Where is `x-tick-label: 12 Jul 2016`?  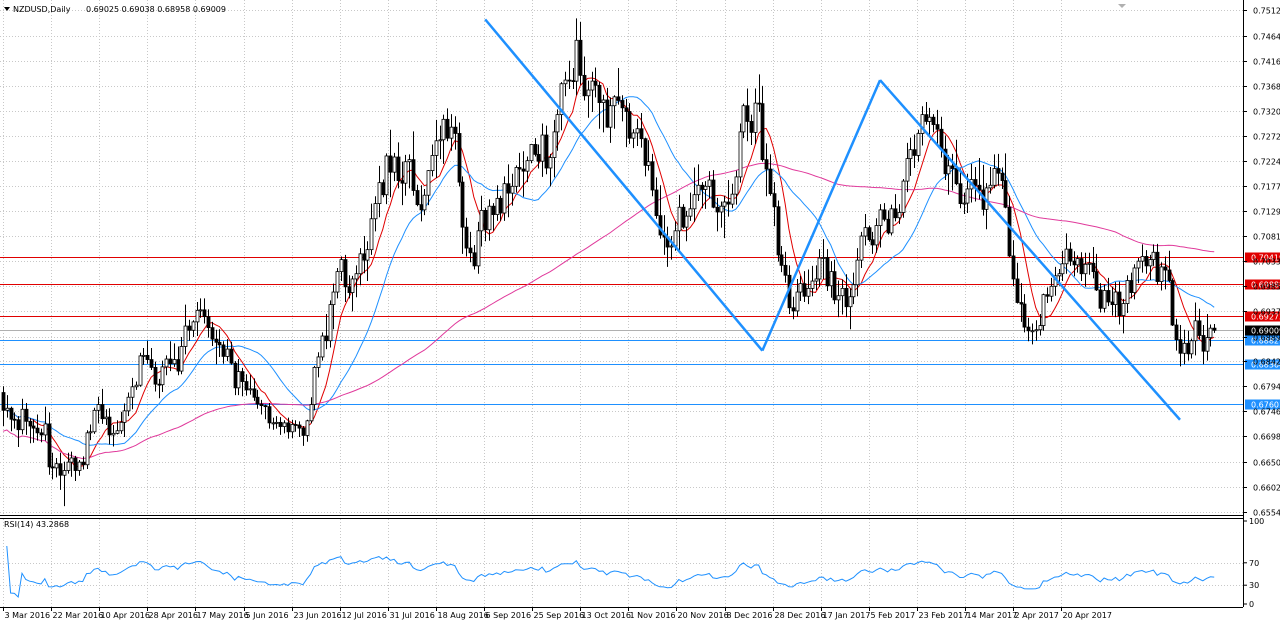
x-tick-label: 12 Jul 2016 is located at coordinates (364, 615).